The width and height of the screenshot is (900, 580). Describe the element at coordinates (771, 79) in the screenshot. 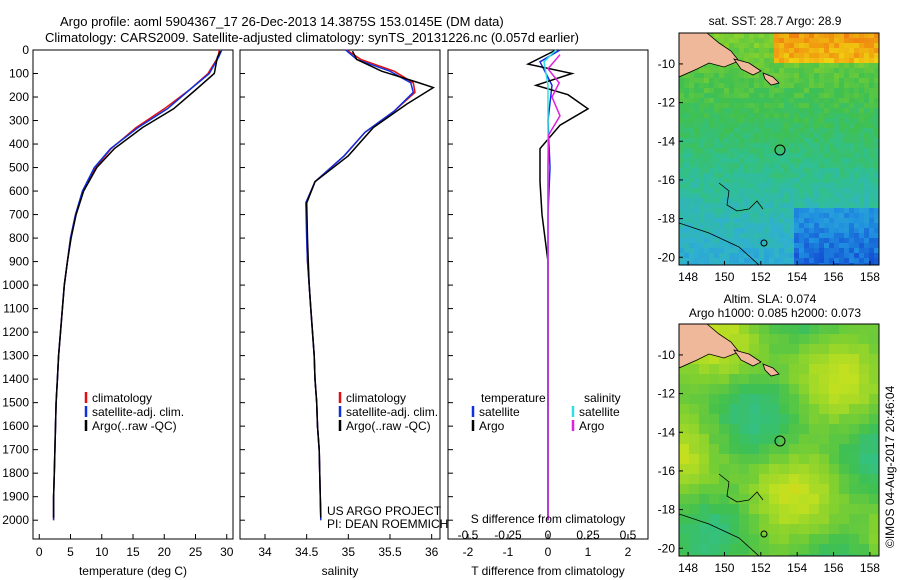

I see `island` at that location.